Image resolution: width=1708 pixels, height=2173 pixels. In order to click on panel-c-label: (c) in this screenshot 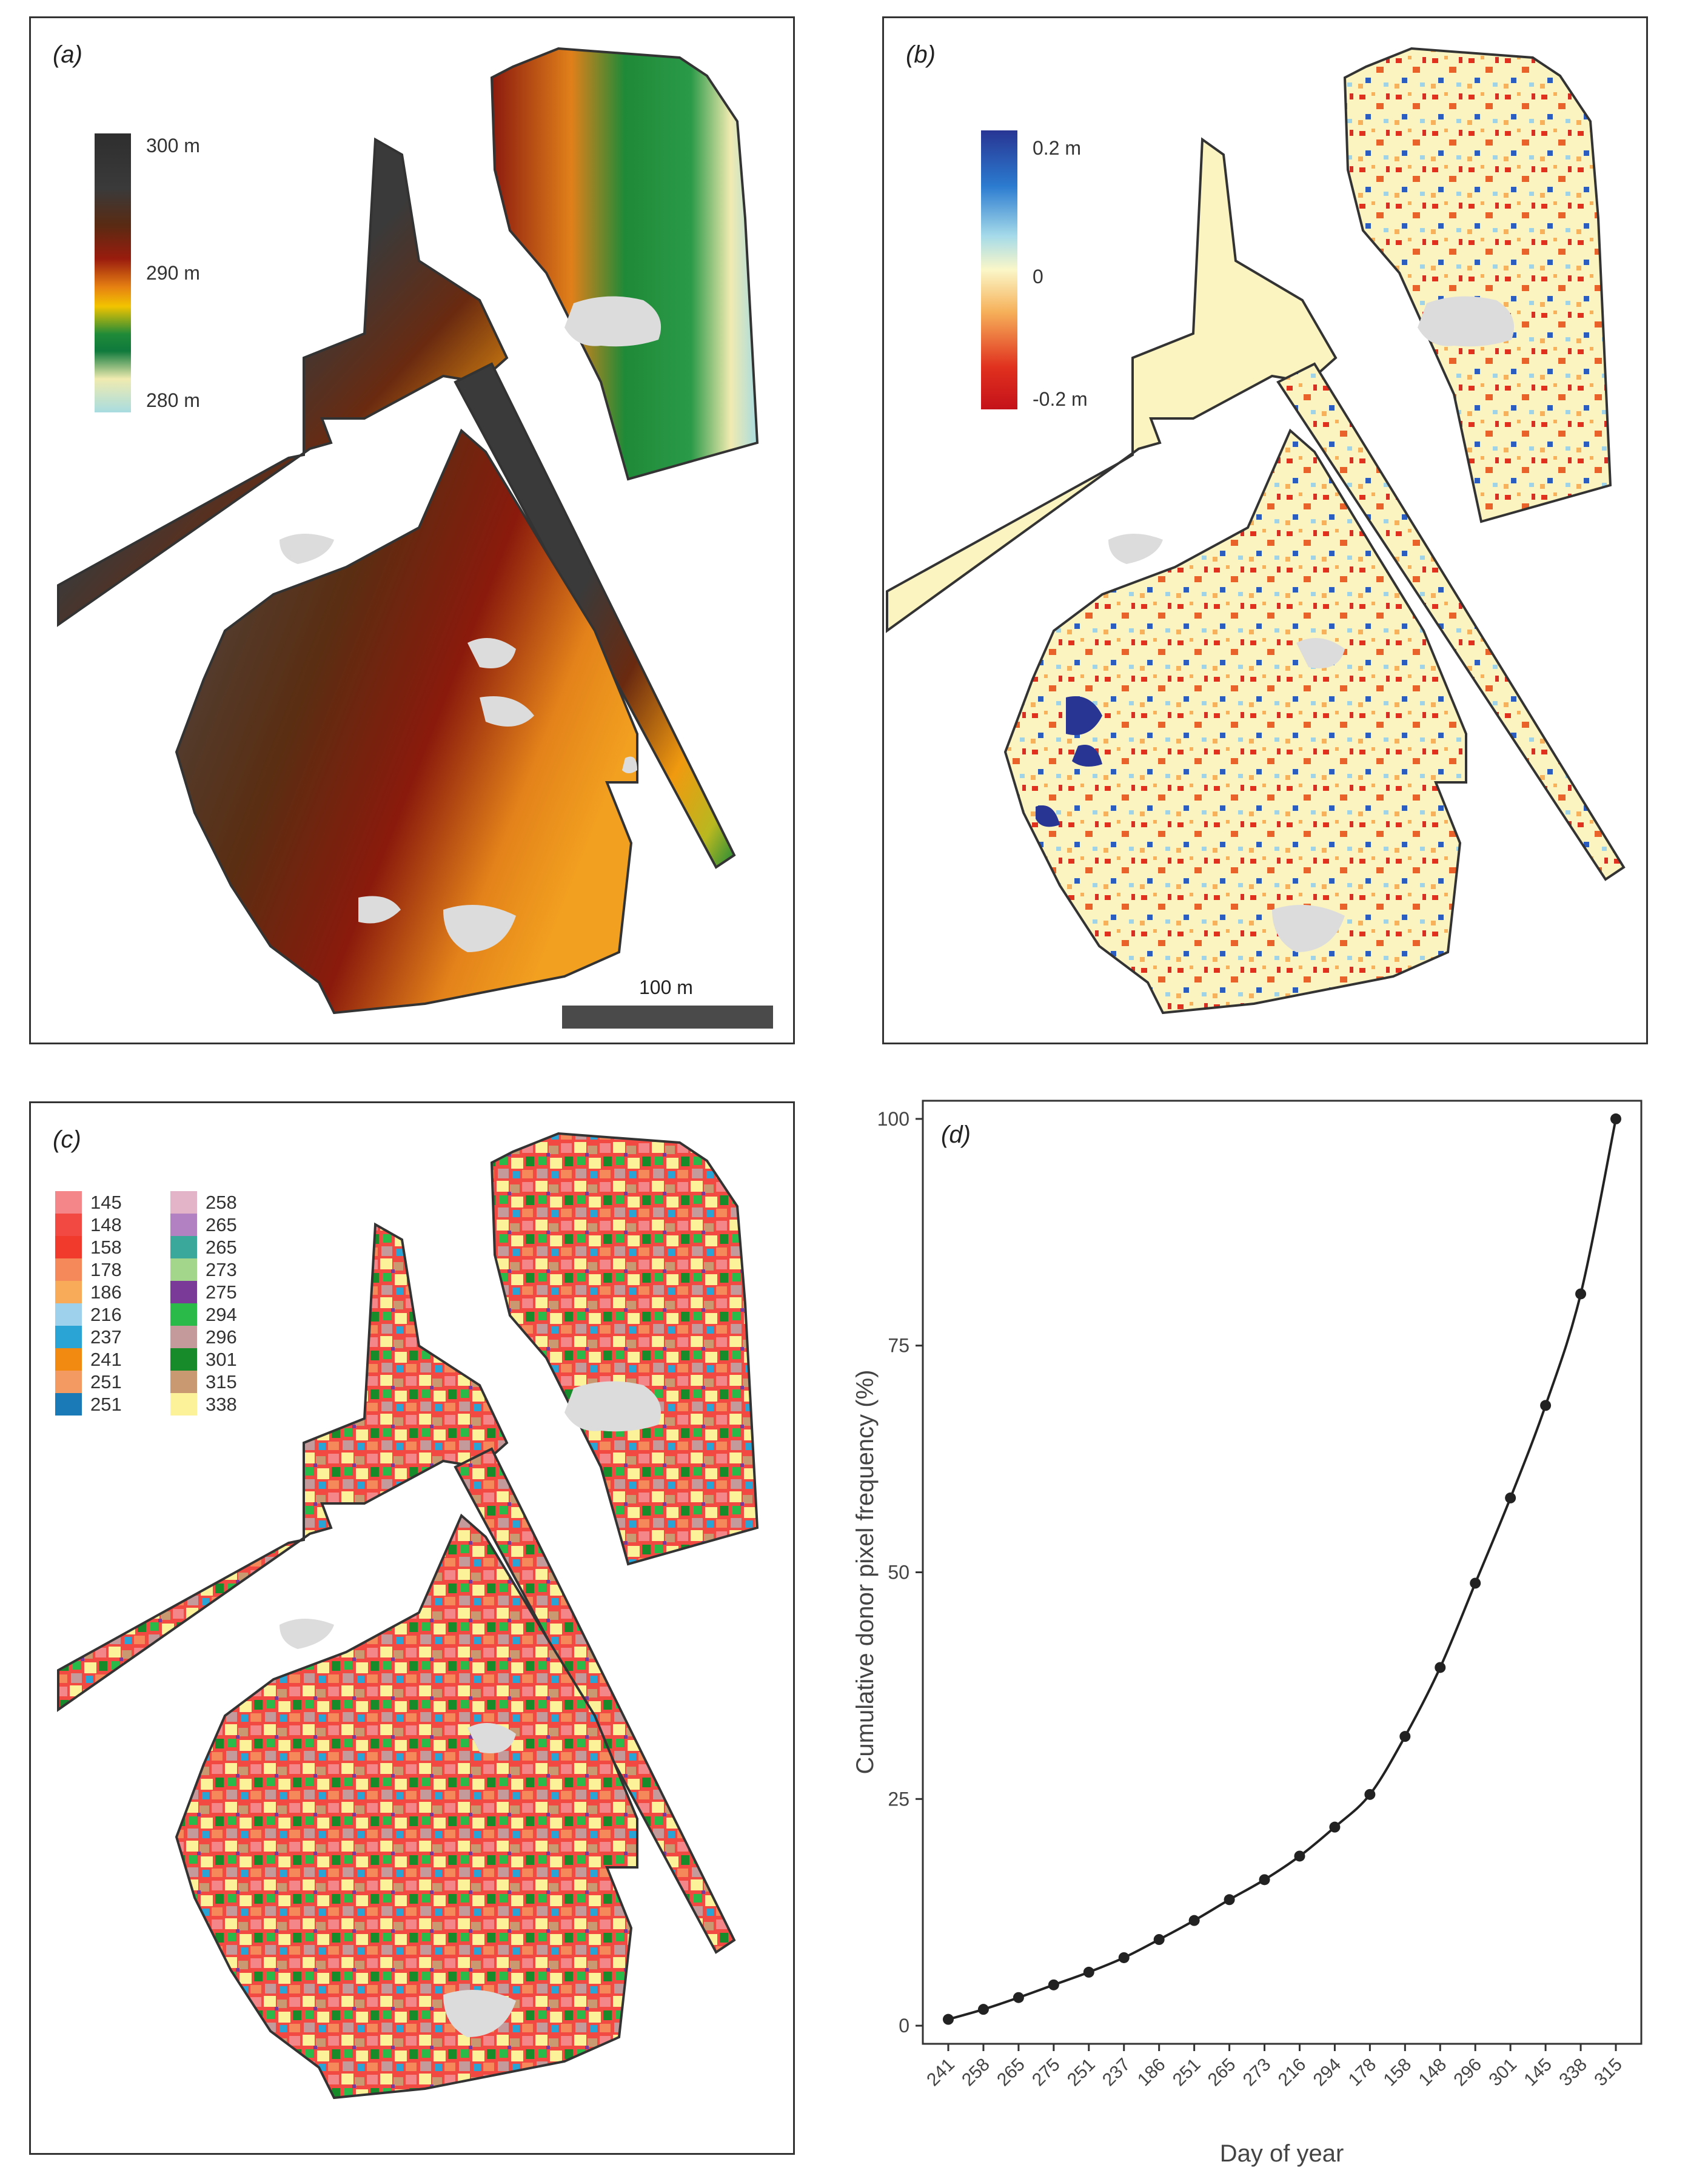, I will do `click(67, 1139)`.